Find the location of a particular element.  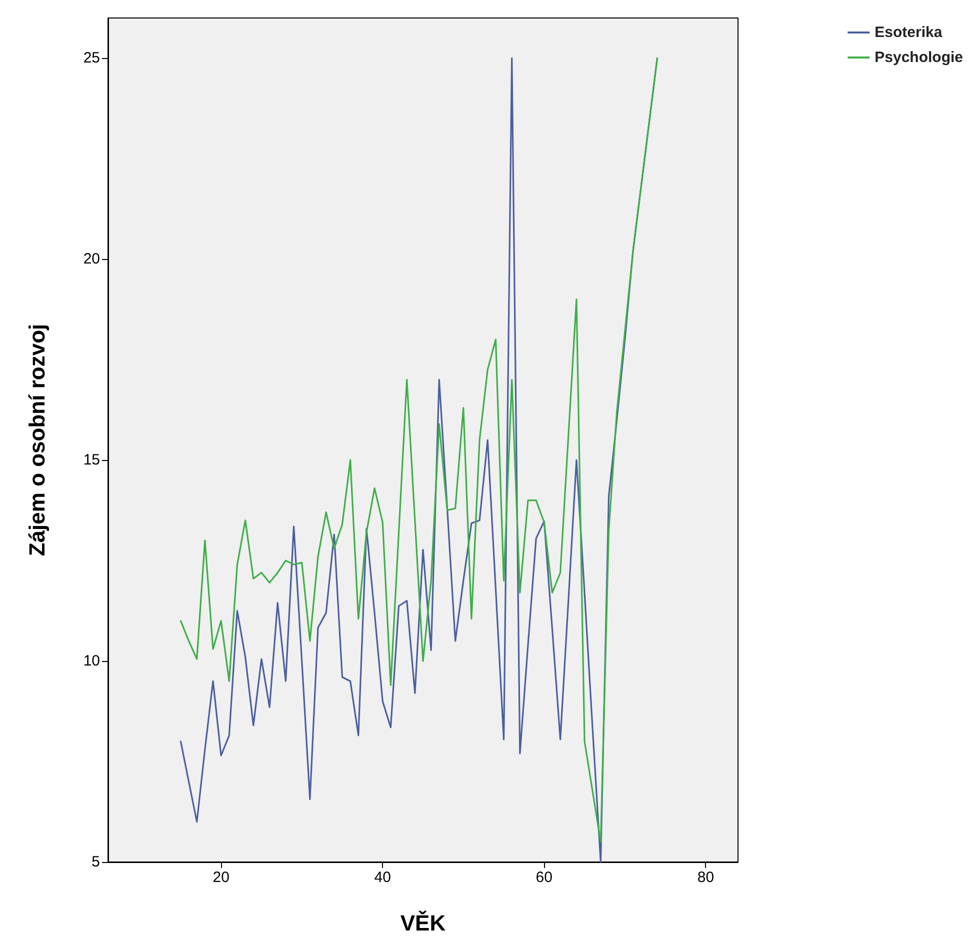

x-tick-label: 60 is located at coordinates (544, 877).